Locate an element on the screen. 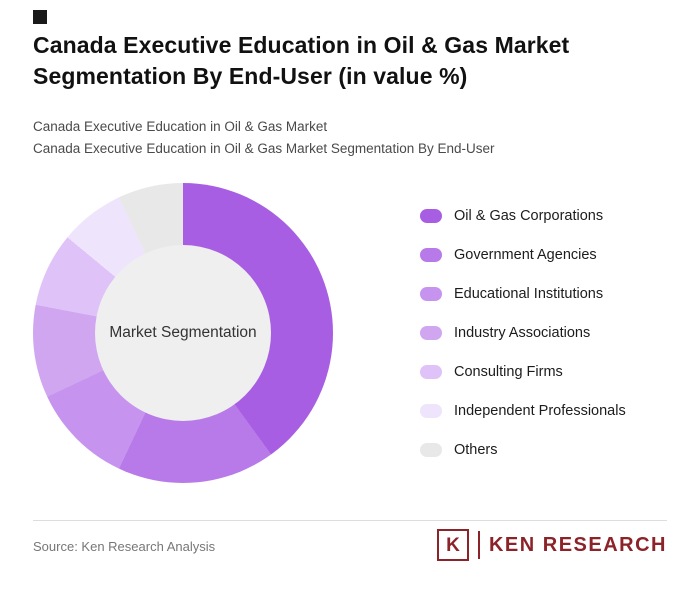  legend-item: Government Agencies is located at coordinates (523, 254).